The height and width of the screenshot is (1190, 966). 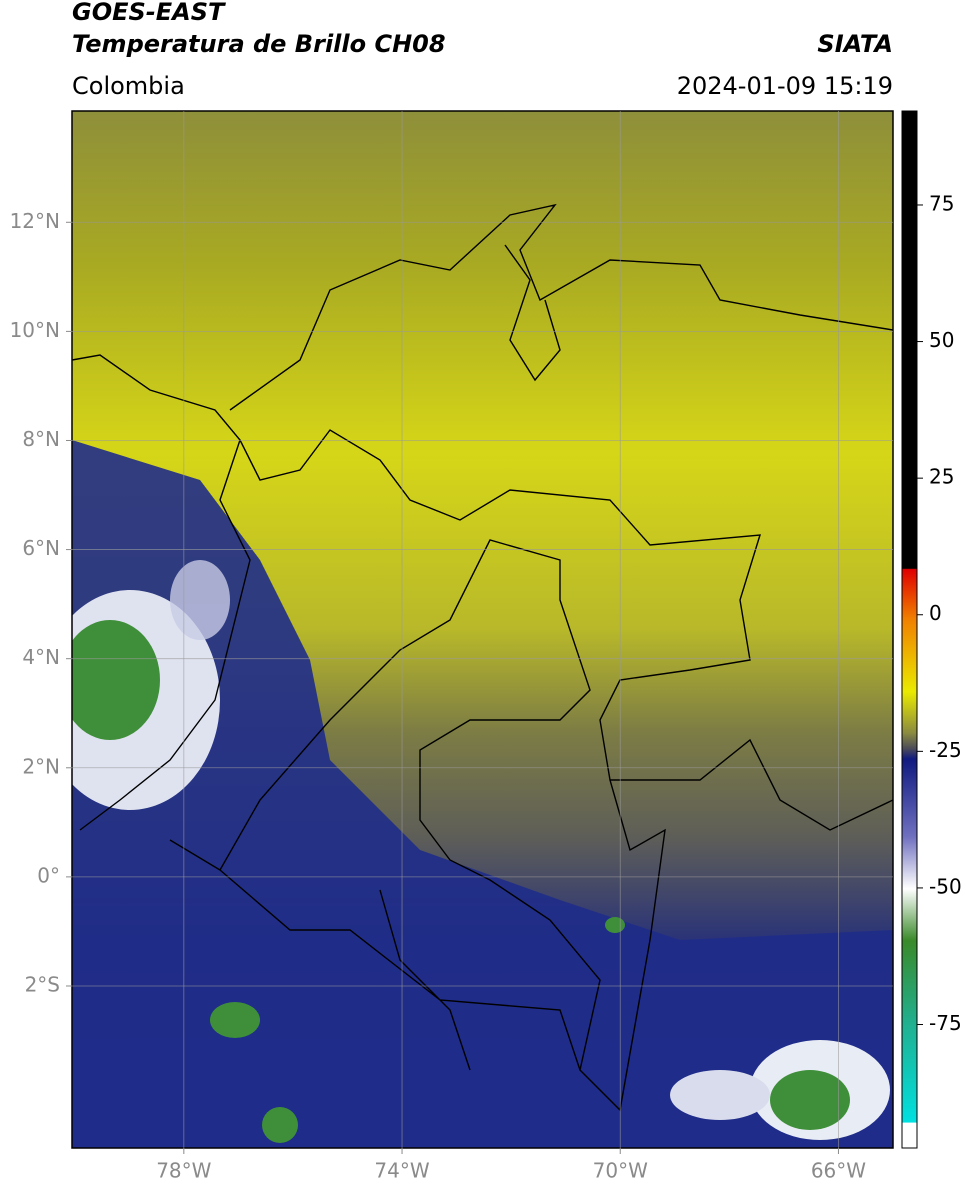 What do you see at coordinates (259, 44) in the screenshot?
I see `subtitle: Temperatura de Brillo CH08` at bounding box center [259, 44].